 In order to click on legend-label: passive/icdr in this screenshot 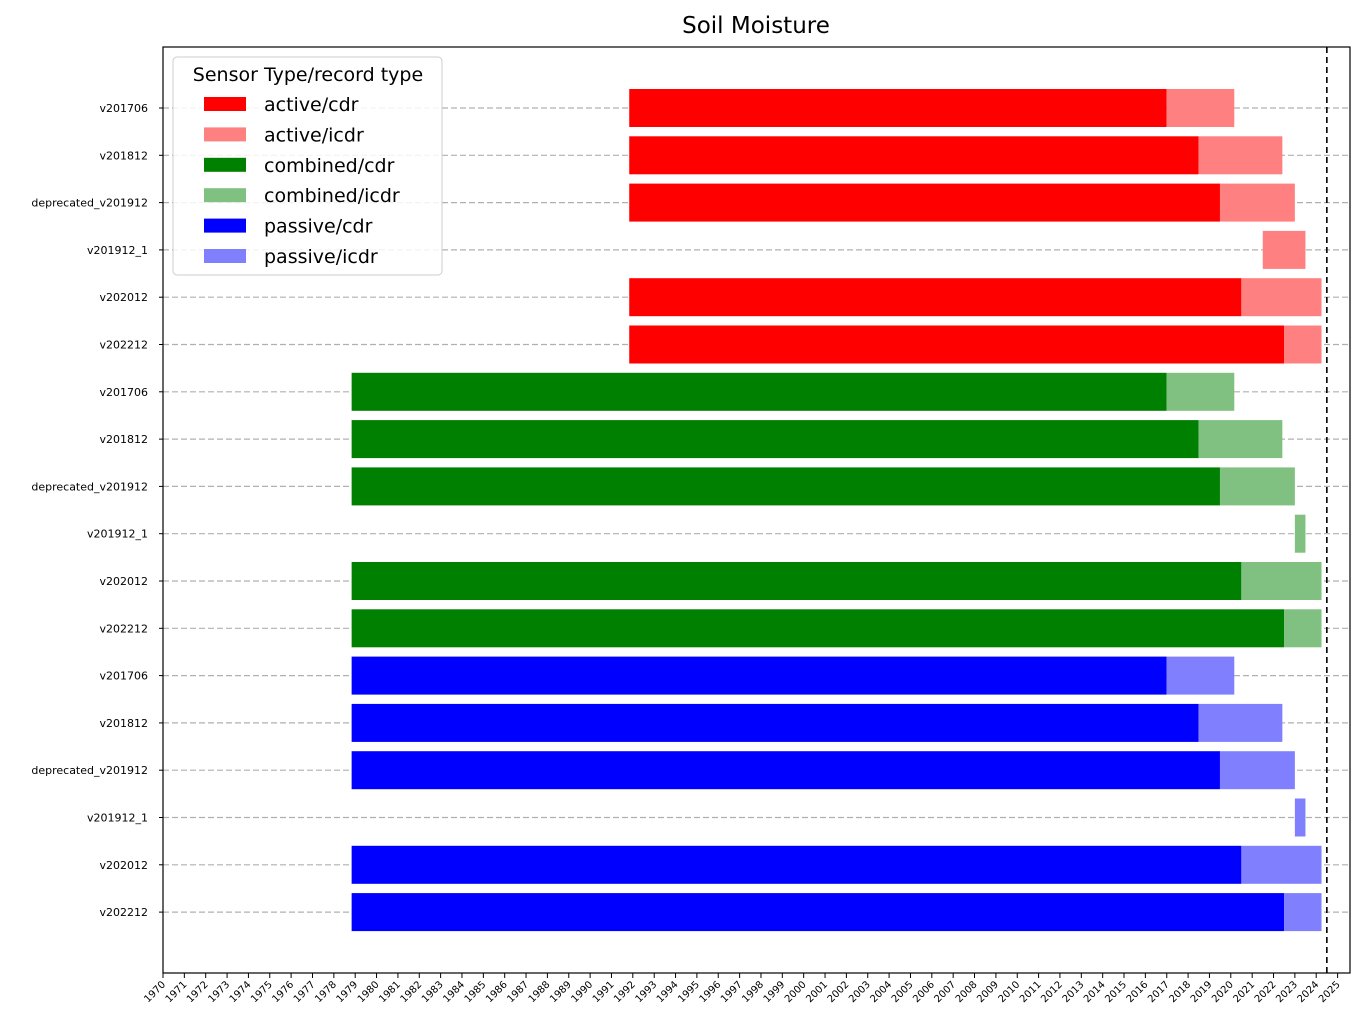, I will do `click(321, 257)`.